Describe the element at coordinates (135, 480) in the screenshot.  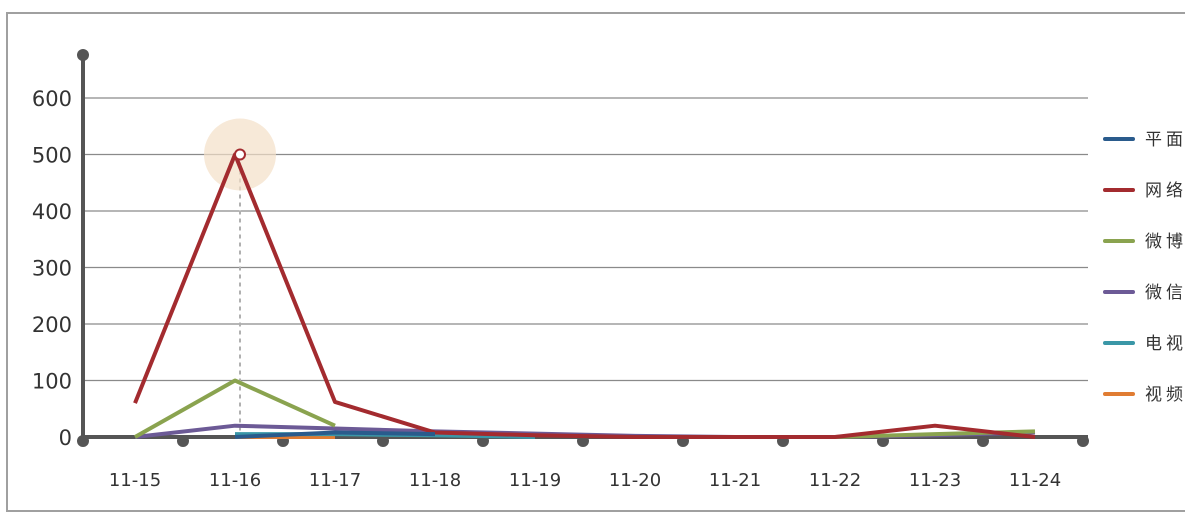
I see `x-tick-label: 11-15` at that location.